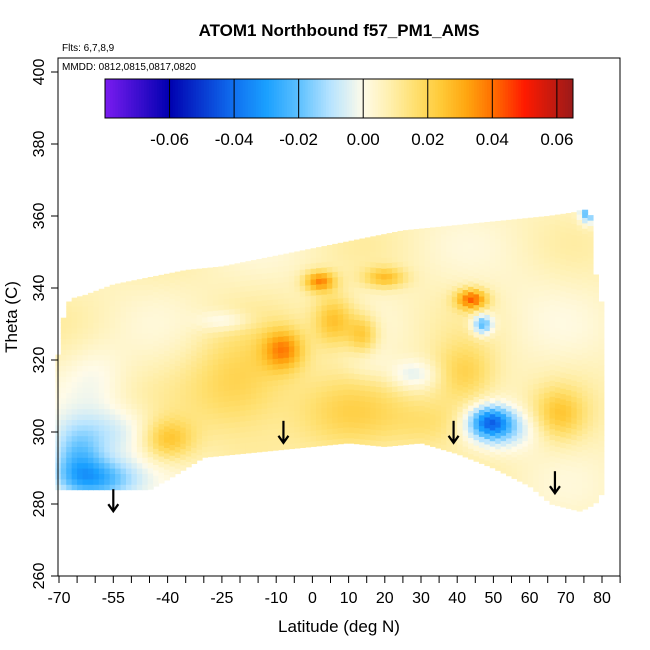  I want to click on x-tick-label: -70, so click(58, 598).